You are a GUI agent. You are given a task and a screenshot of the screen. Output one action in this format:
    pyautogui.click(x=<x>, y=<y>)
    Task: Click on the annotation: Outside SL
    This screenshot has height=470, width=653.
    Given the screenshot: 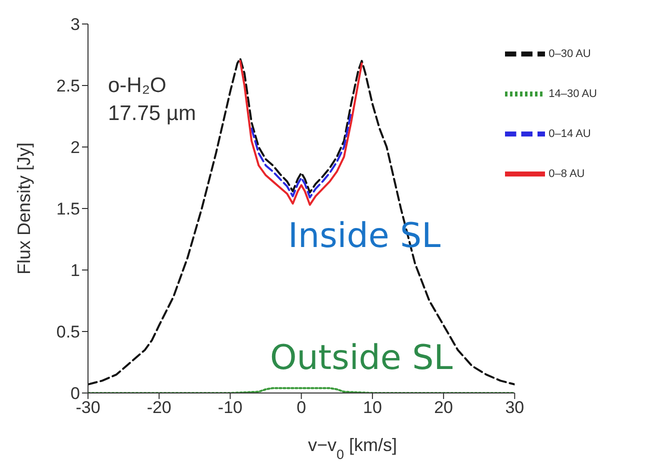 What is the action you would take?
    pyautogui.click(x=361, y=358)
    